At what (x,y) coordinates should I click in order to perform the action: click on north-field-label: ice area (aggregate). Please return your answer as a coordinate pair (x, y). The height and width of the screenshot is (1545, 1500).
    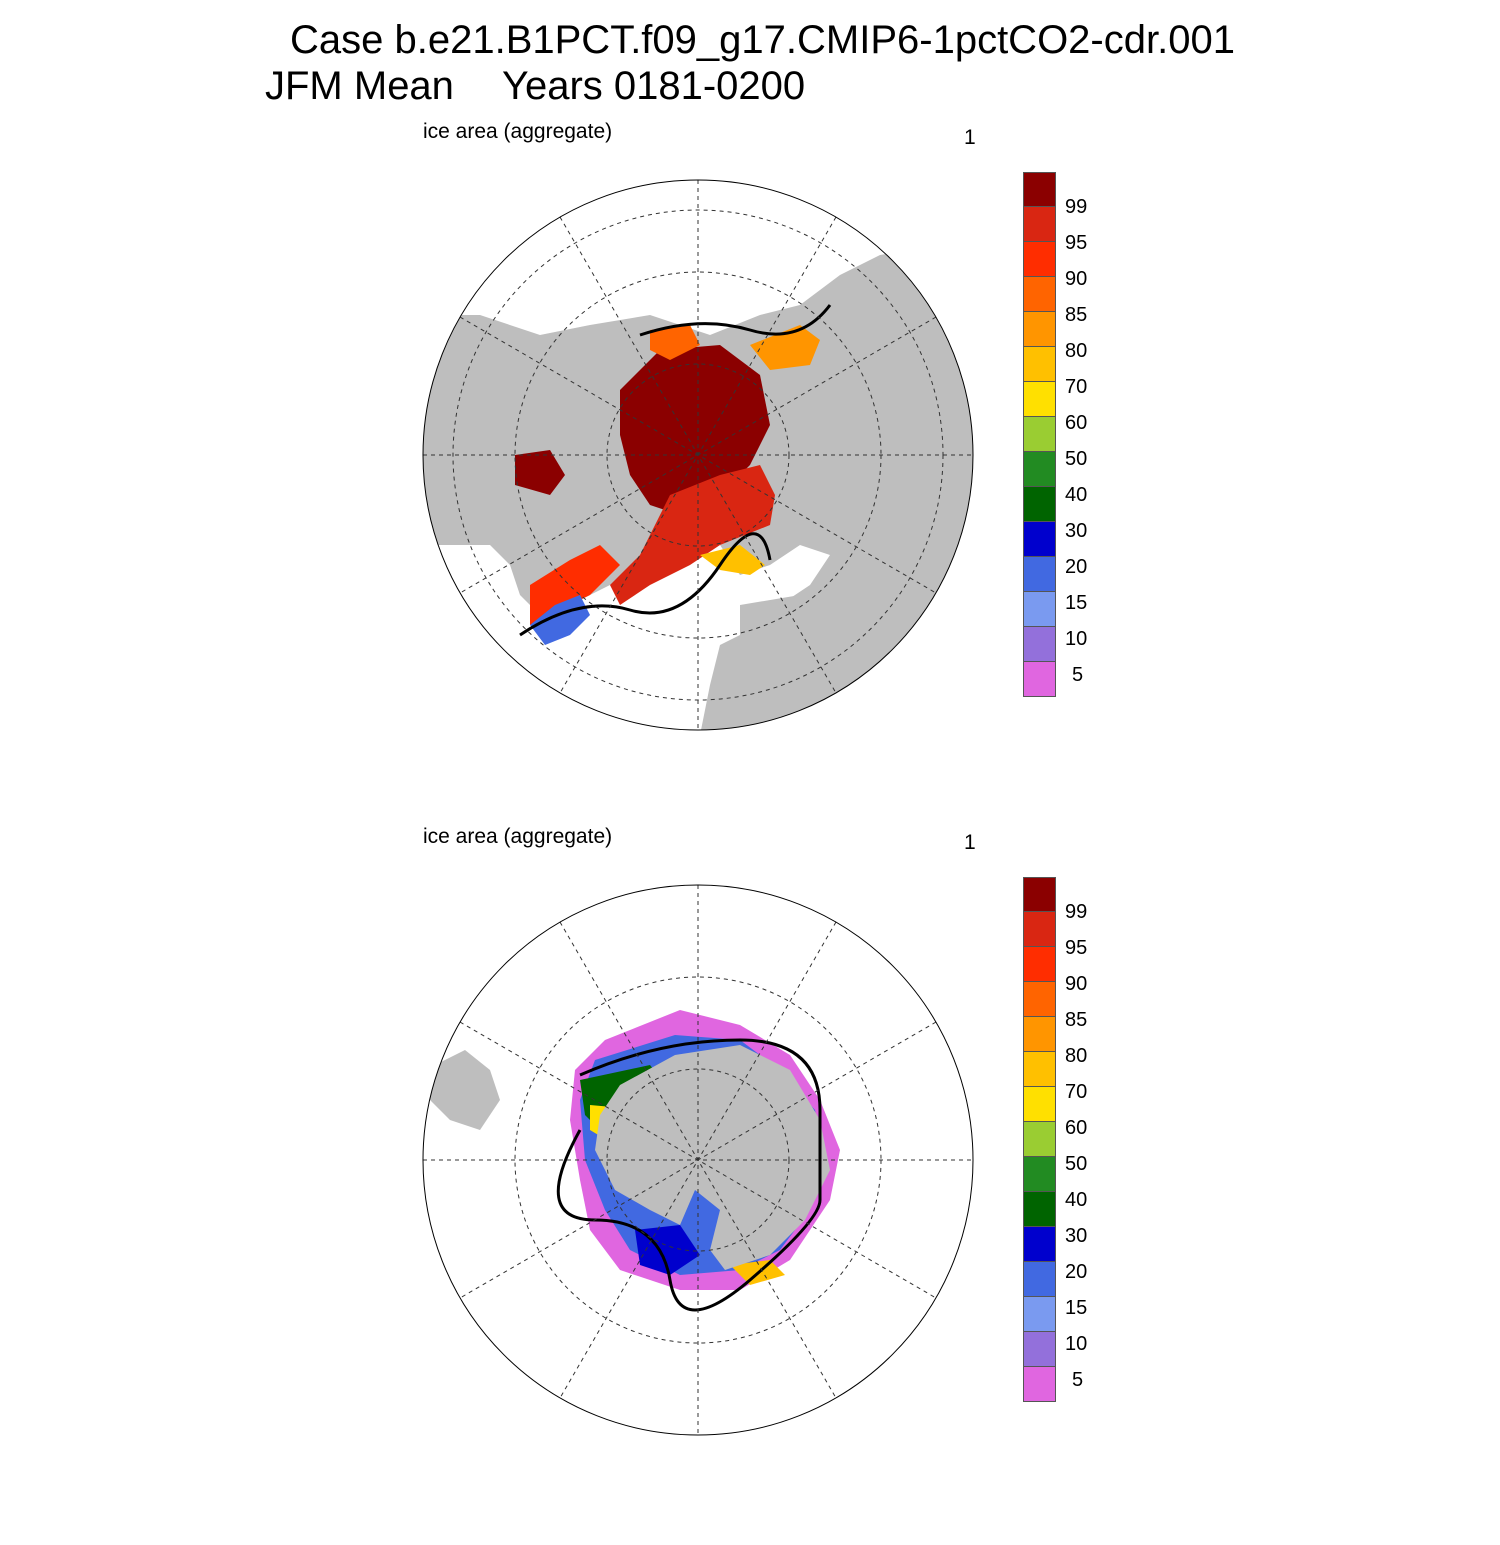
    Looking at the image, I should click on (518, 131).